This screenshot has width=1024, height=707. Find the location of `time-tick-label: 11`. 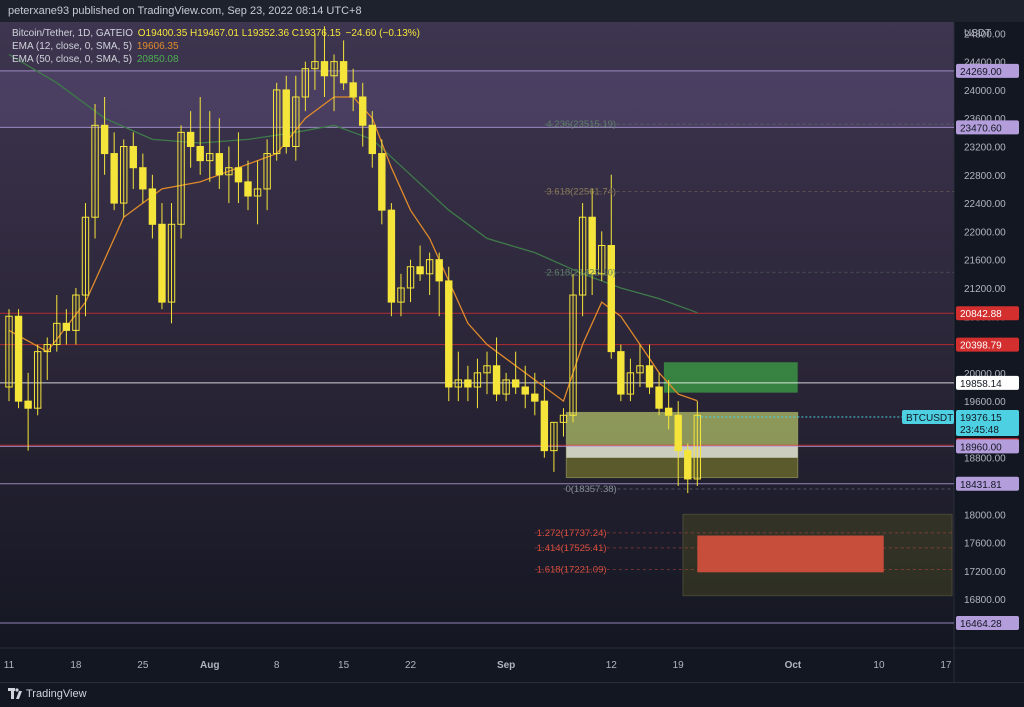

time-tick-label: 11 is located at coordinates (9, 665).